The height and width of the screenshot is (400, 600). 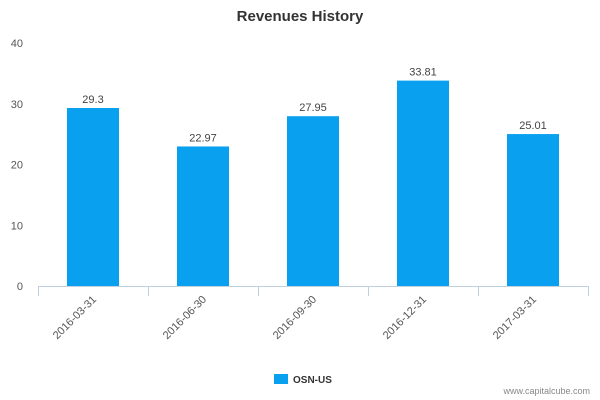 I want to click on legend: OSN-US, so click(x=303, y=380).